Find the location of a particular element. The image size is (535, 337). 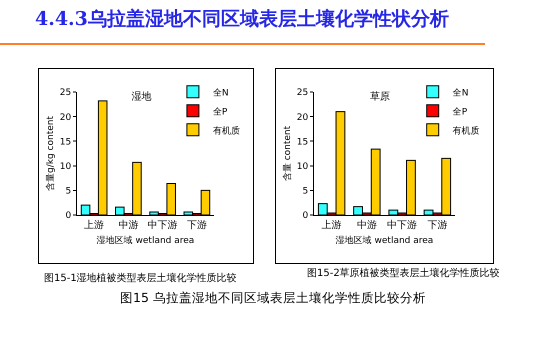

caption: 图15-1湿地植被类型表层土壤化学性质比较 is located at coordinates (140, 278).